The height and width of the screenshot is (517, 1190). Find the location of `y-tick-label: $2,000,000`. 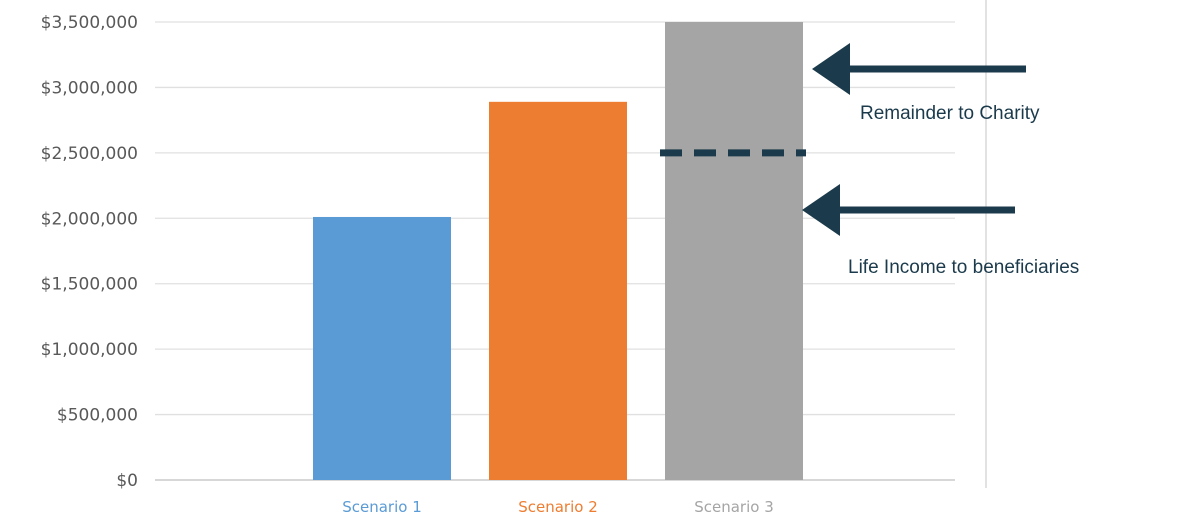

y-tick-label: $2,000,000 is located at coordinates (89, 219).